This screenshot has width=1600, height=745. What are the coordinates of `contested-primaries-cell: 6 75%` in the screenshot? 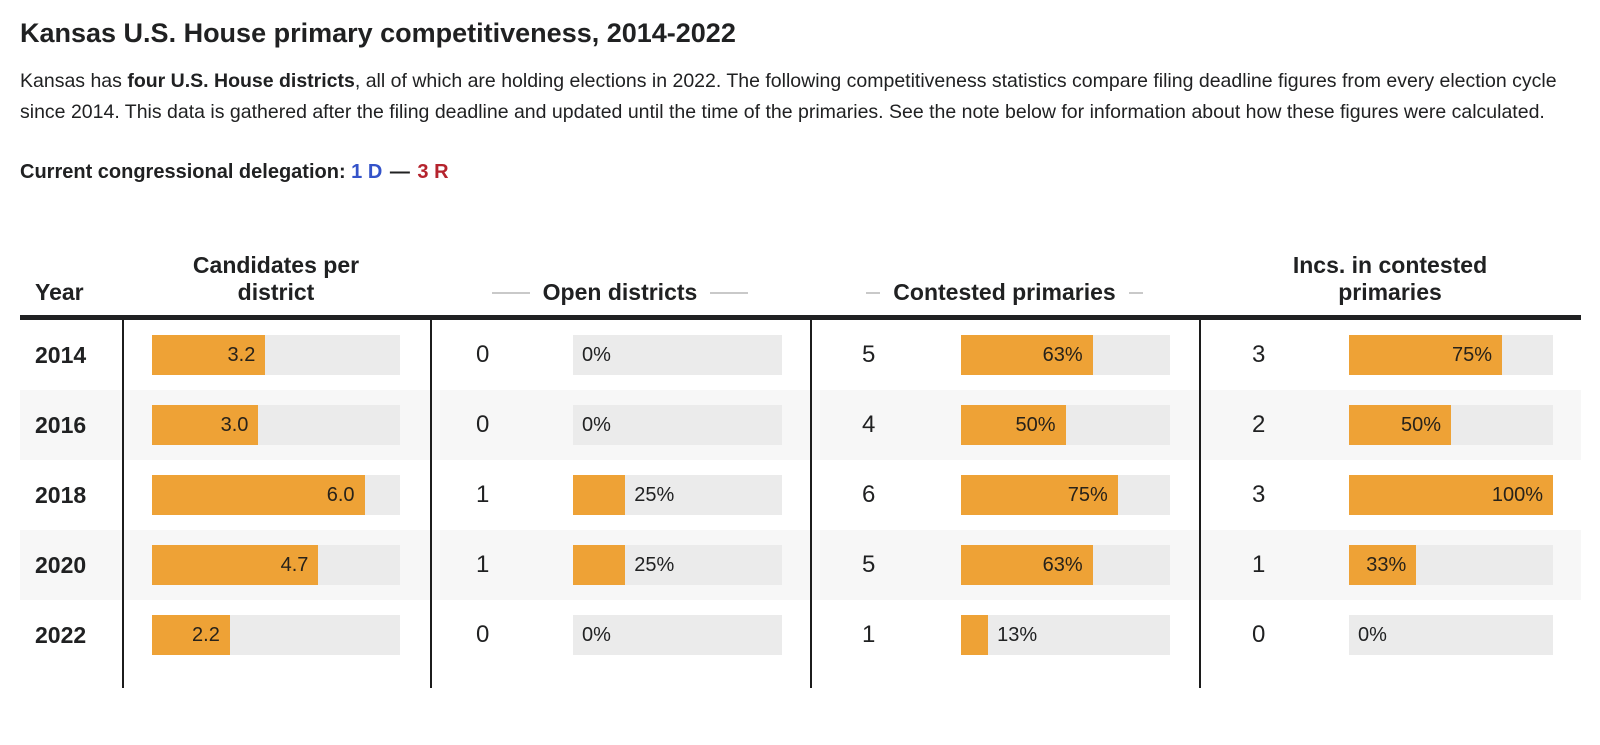 It's located at (1004, 495).